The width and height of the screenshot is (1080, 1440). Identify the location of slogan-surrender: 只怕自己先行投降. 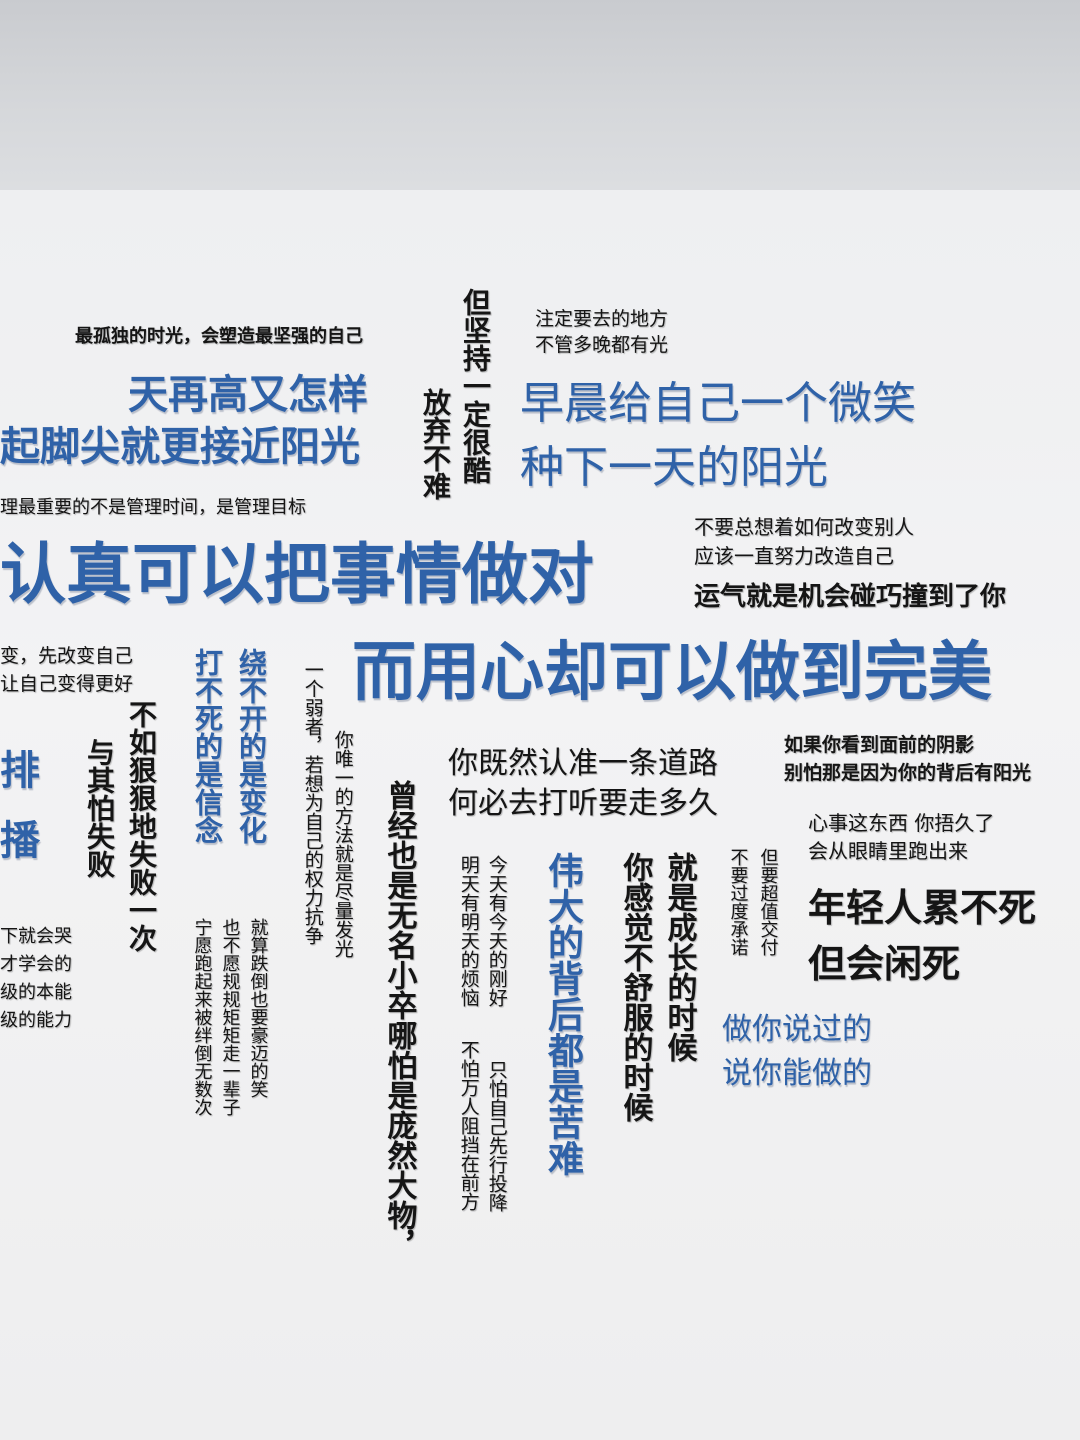
(496, 1136).